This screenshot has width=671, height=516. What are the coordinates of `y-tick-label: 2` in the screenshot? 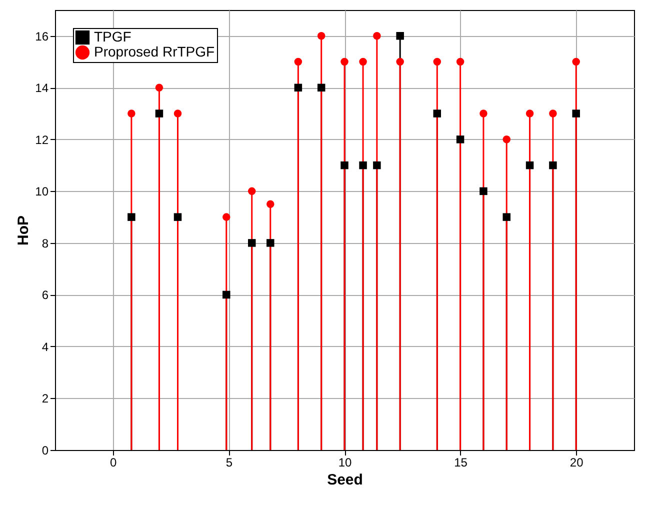 It's located at (45, 399).